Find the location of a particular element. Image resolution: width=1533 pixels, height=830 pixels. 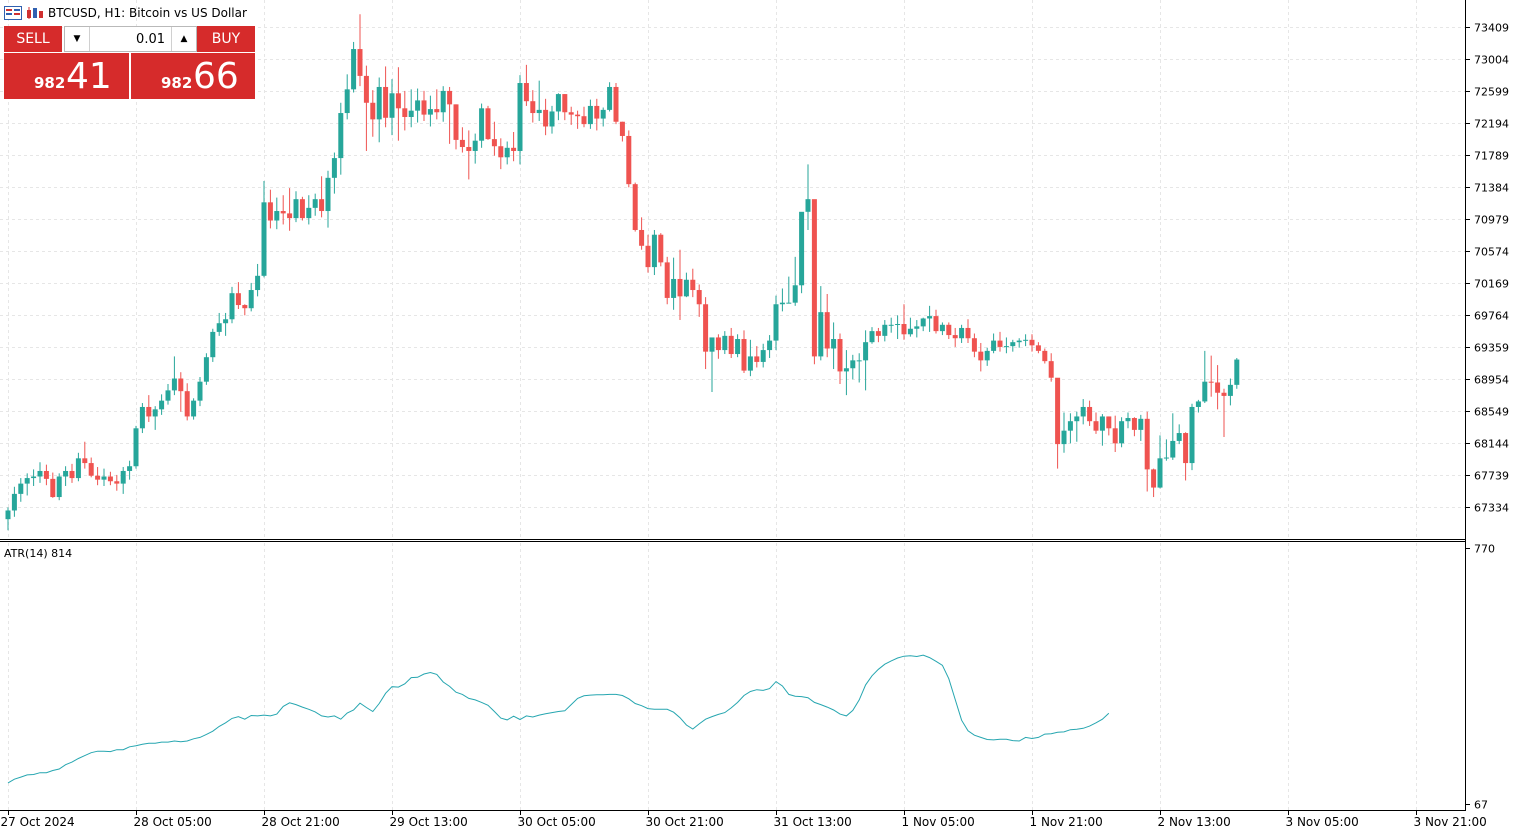

lot-decrease-icon: ▼ is located at coordinates (77, 39).